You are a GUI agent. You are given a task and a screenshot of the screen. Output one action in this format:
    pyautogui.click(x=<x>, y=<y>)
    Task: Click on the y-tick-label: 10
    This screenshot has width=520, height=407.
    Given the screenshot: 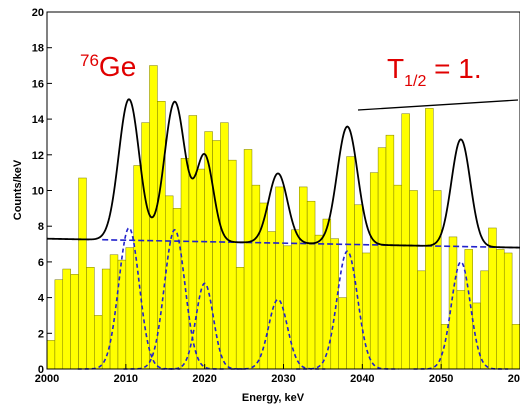 What is the action you would take?
    pyautogui.click(x=38, y=192)
    